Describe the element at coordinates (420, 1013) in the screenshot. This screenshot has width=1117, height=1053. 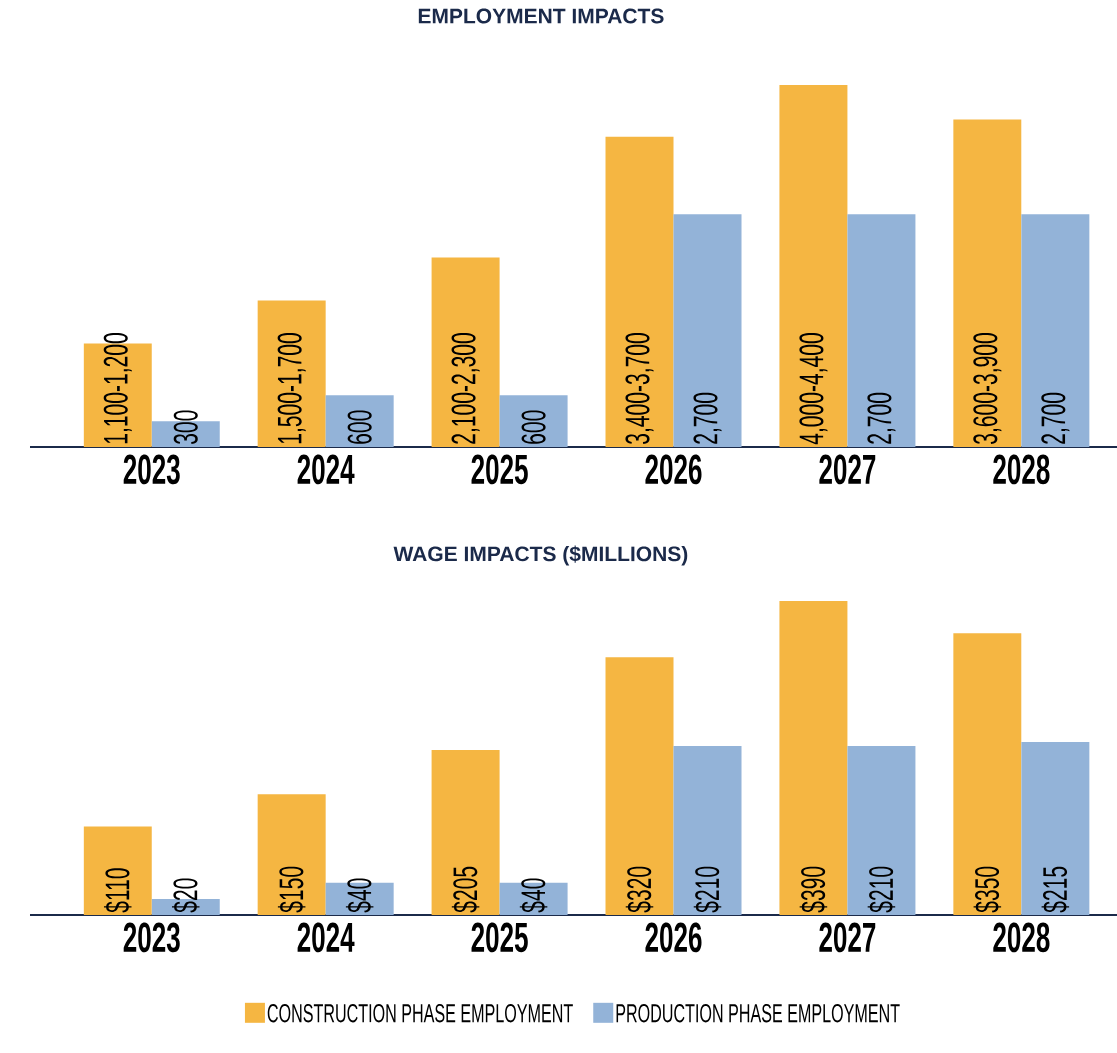
I see `legend-label: CONSTRUCTION PHASE EMPLOYMENT` at that location.